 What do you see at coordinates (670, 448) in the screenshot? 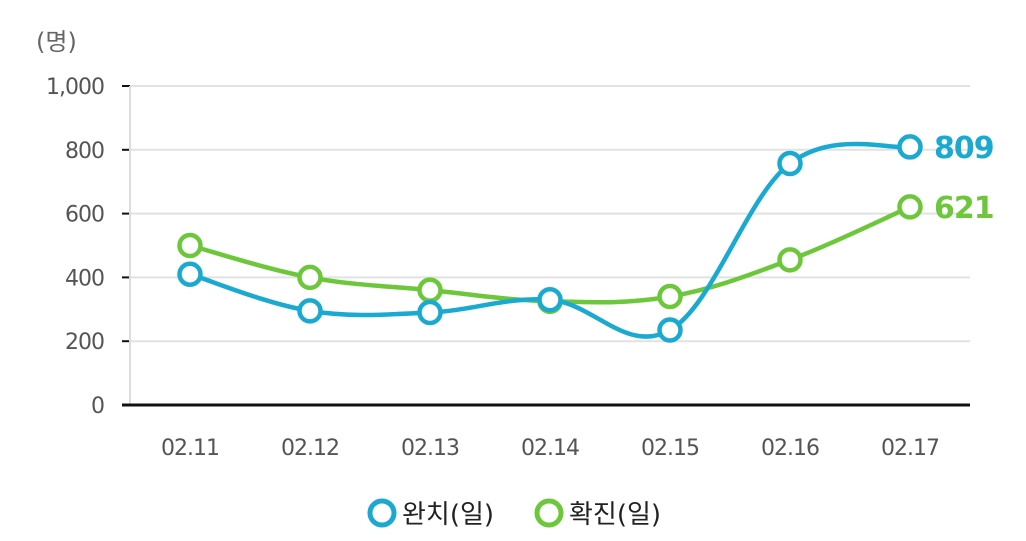
I see `x-tick-label: 02.15` at bounding box center [670, 448].